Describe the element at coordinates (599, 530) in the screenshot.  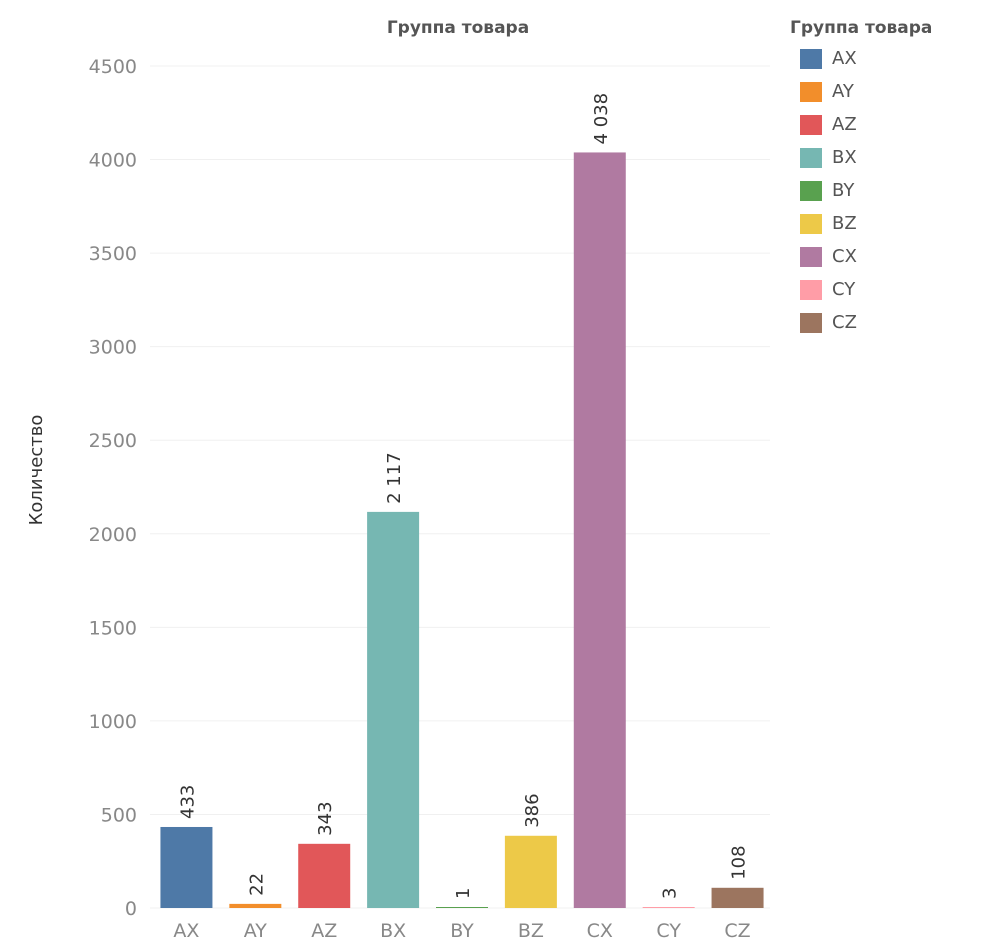
I see `bar-cx` at that location.